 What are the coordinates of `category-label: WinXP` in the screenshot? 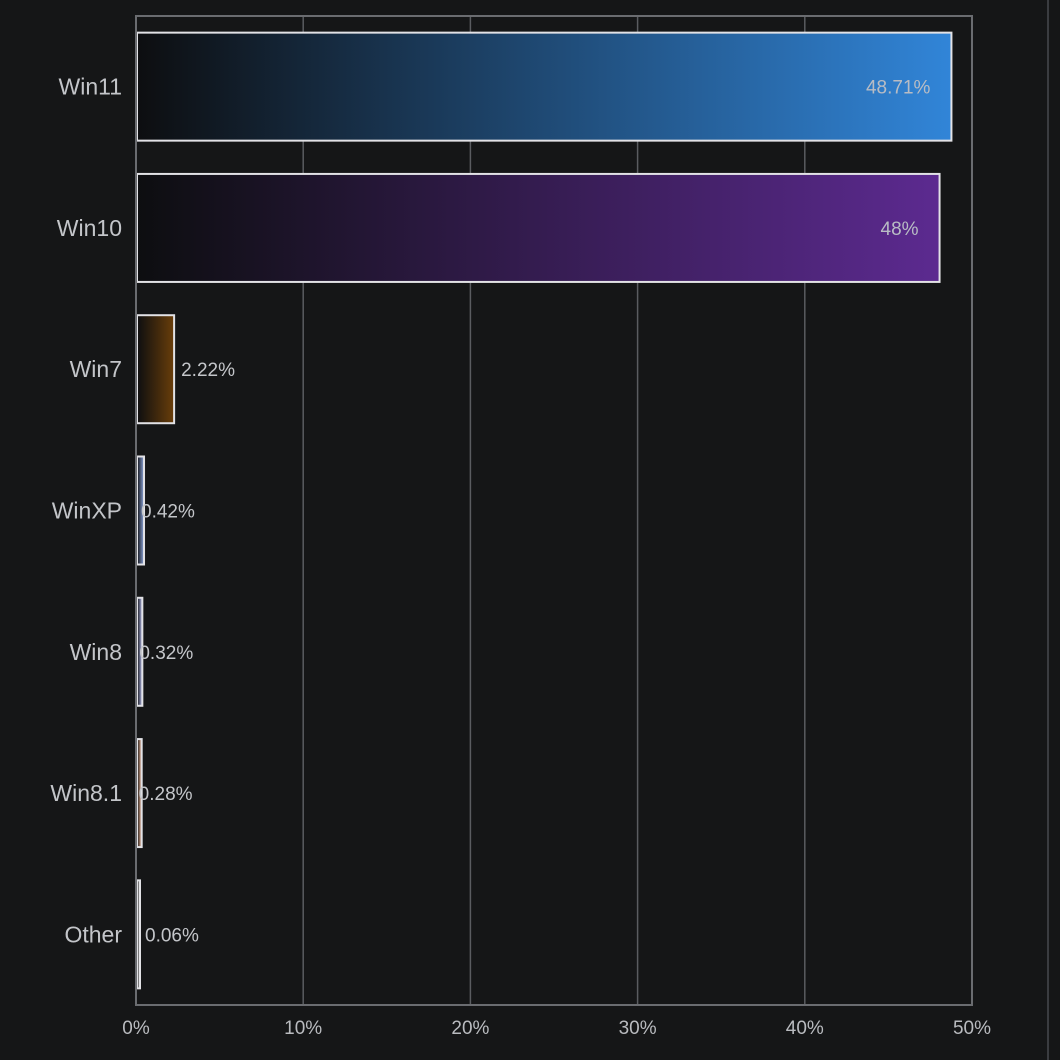 It's located at (87, 511).